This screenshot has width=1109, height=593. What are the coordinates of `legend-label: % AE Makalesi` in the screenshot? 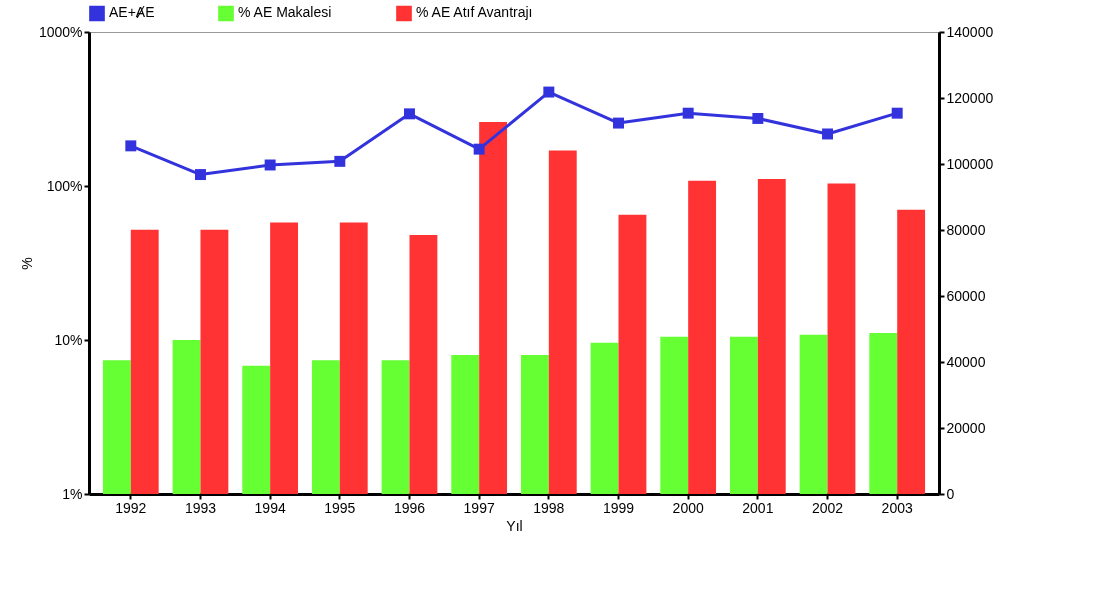 It's located at (285, 12).